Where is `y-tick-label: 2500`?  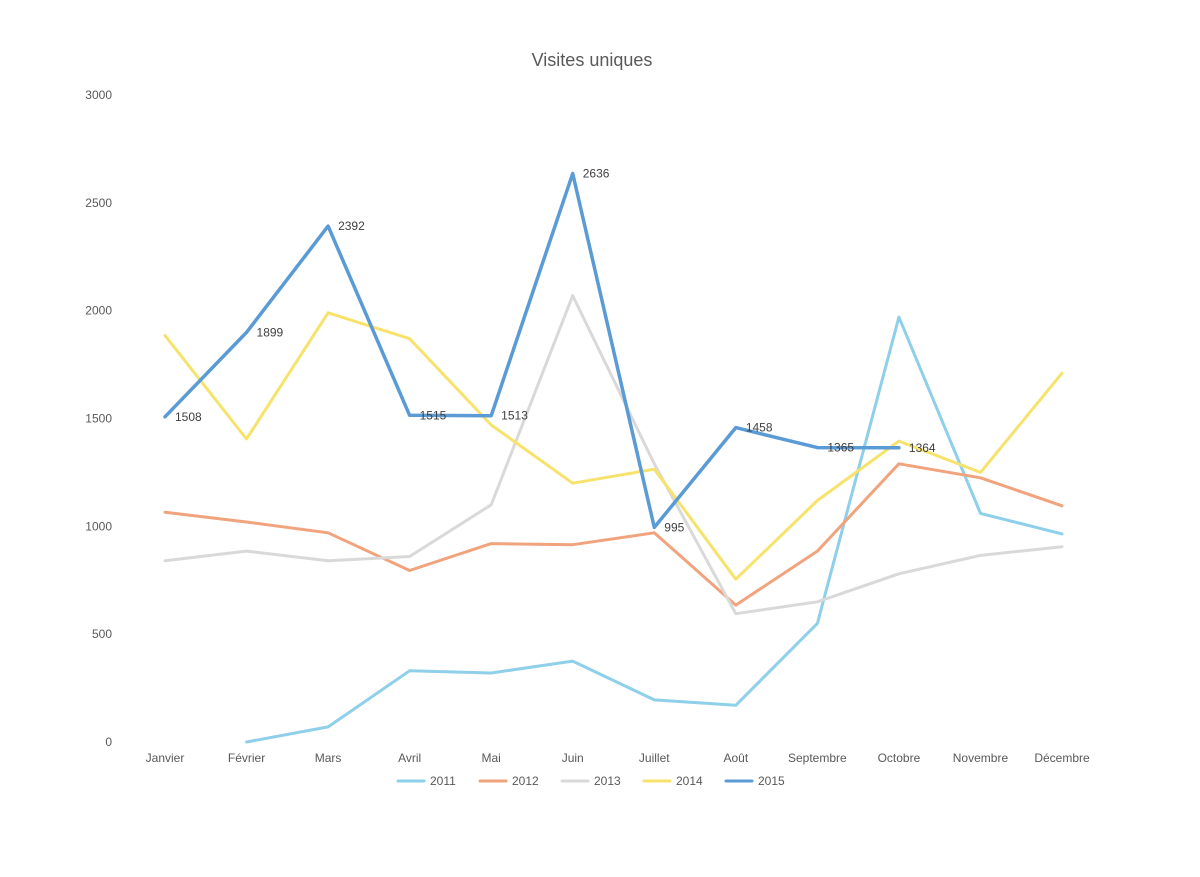
y-tick-label: 2500 is located at coordinates (98, 203).